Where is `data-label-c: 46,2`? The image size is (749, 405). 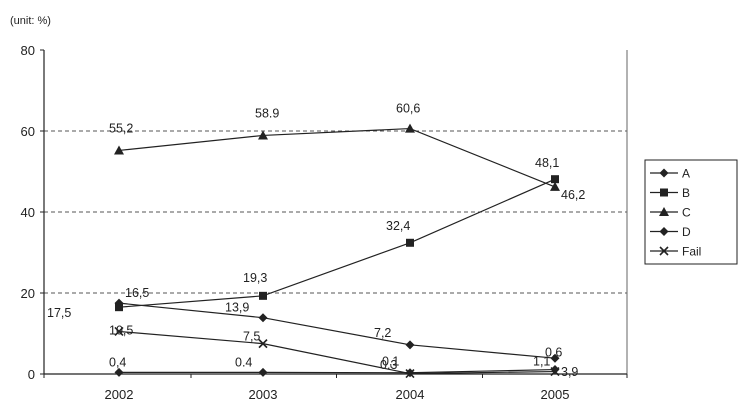 data-label-c: 46,2 is located at coordinates (573, 195).